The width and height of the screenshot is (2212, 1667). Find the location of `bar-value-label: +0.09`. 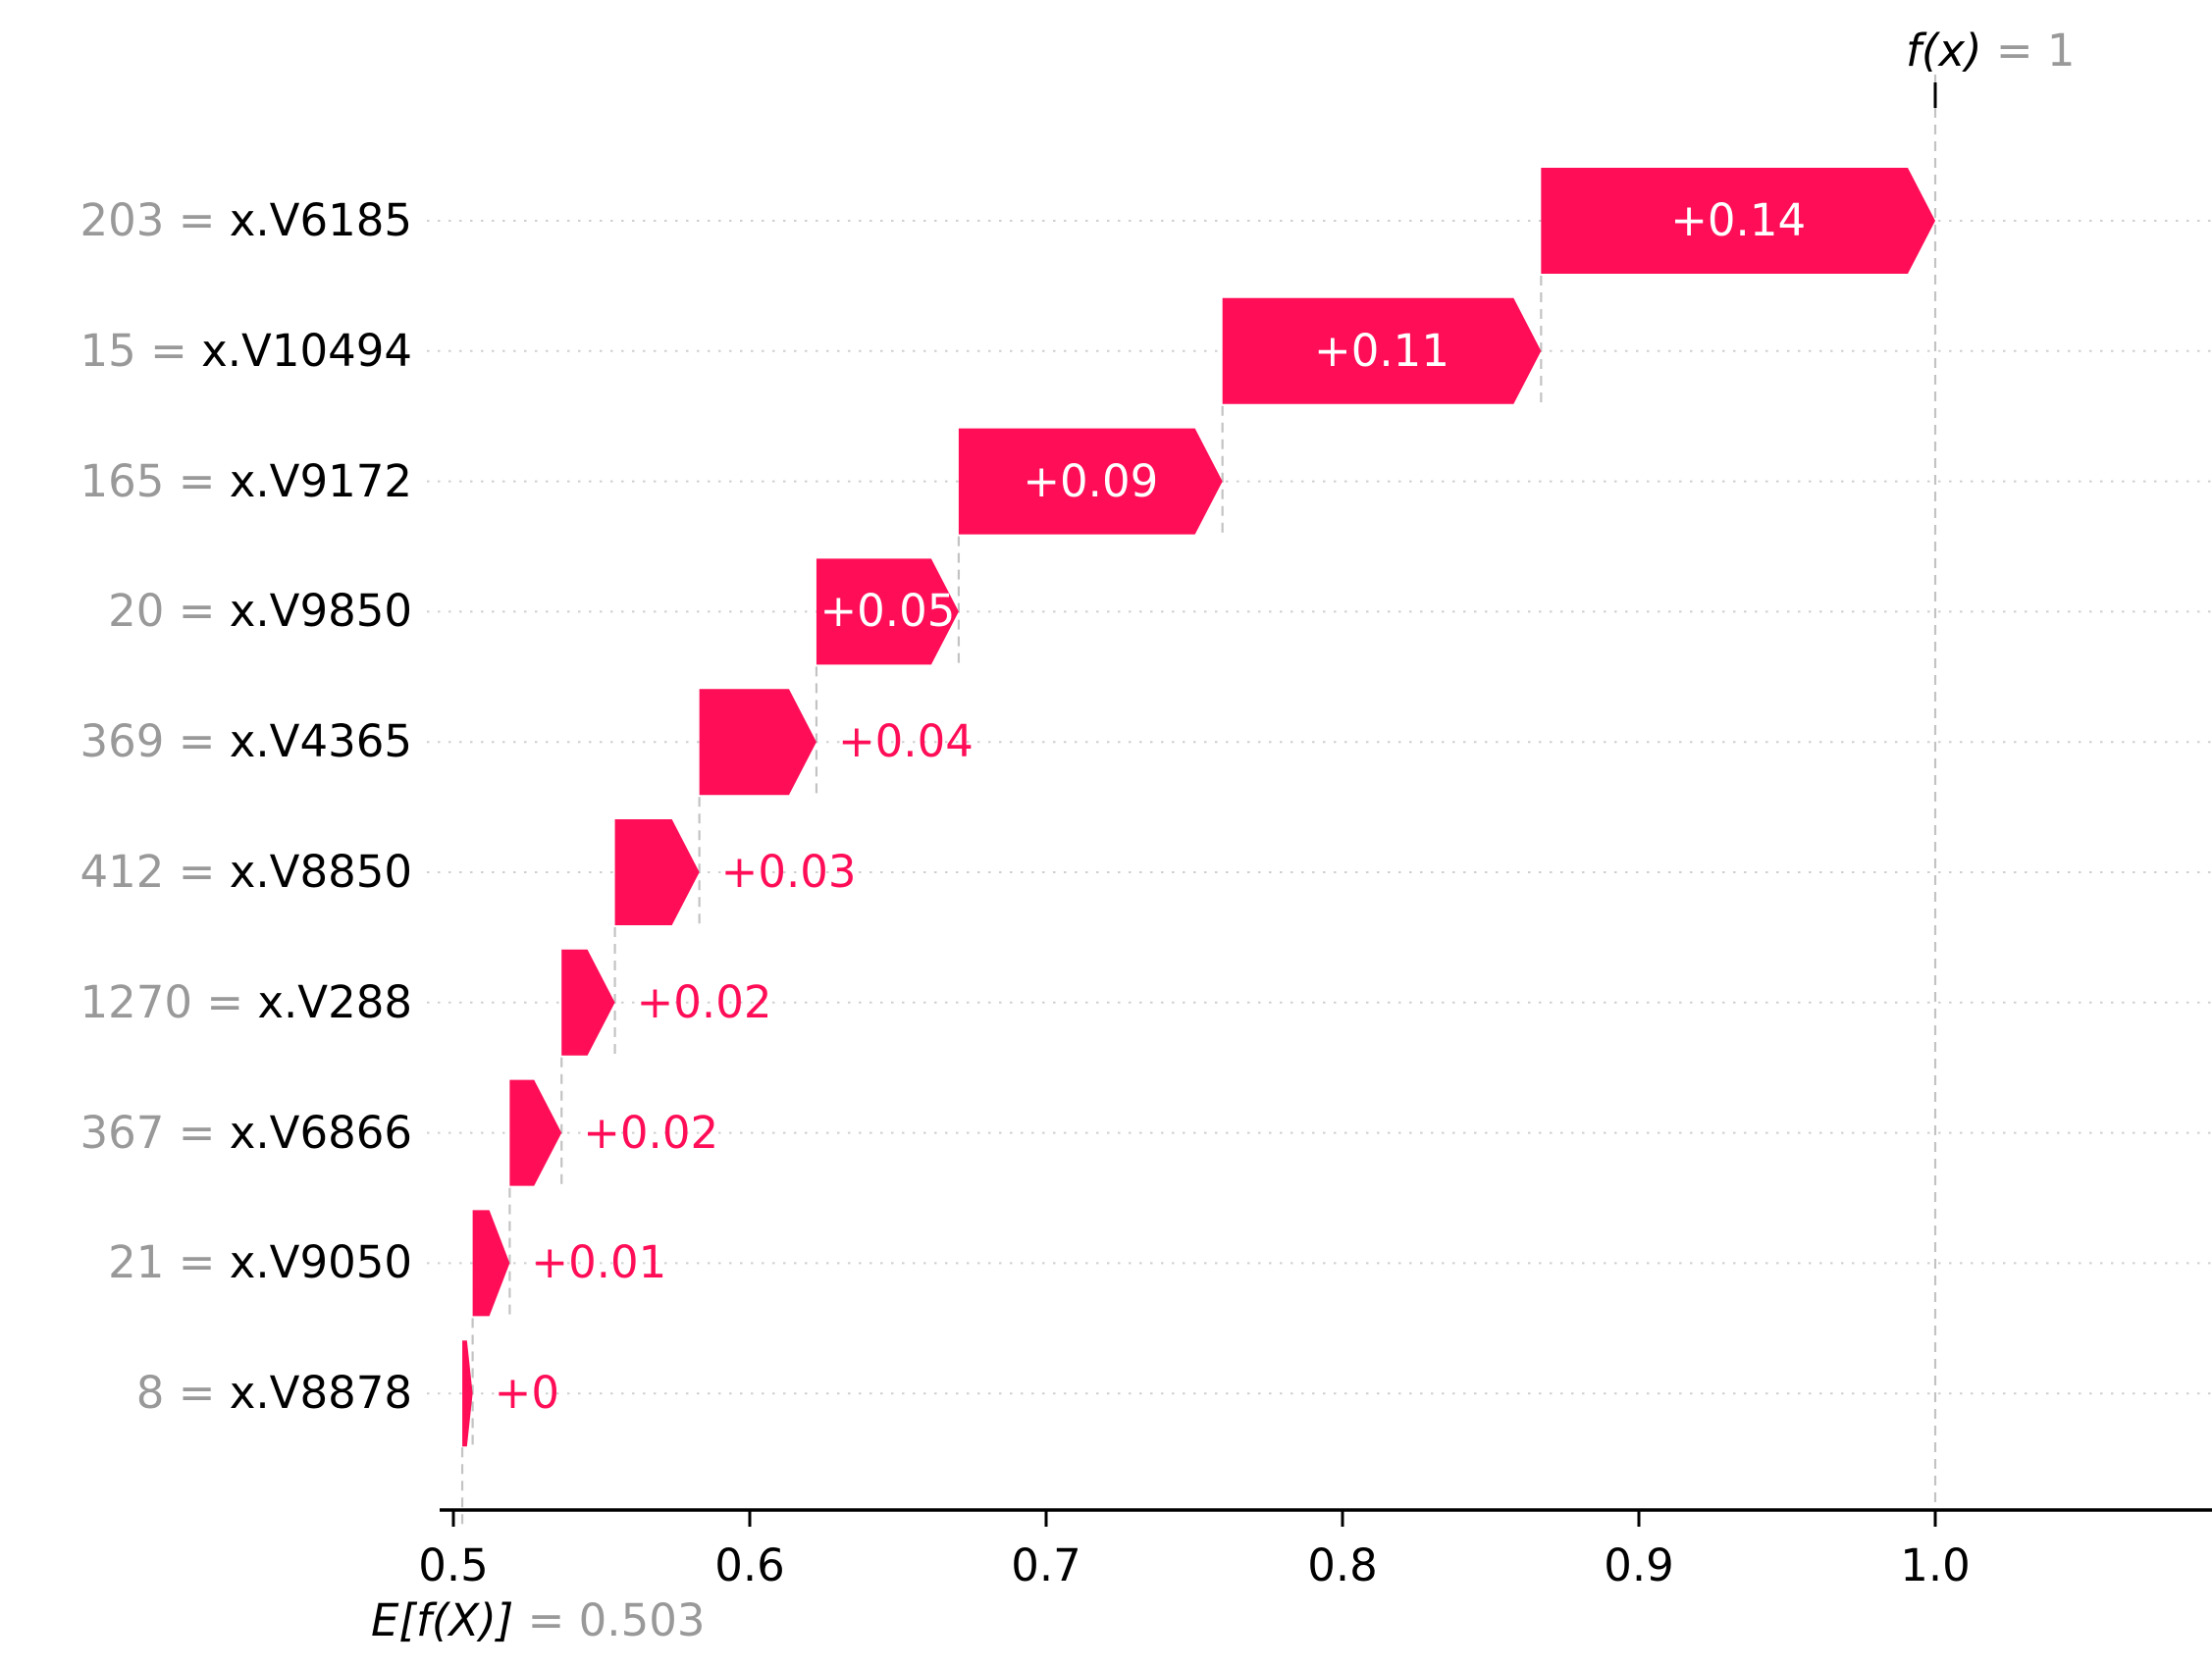

bar-value-label: +0.09 is located at coordinates (1091, 480).